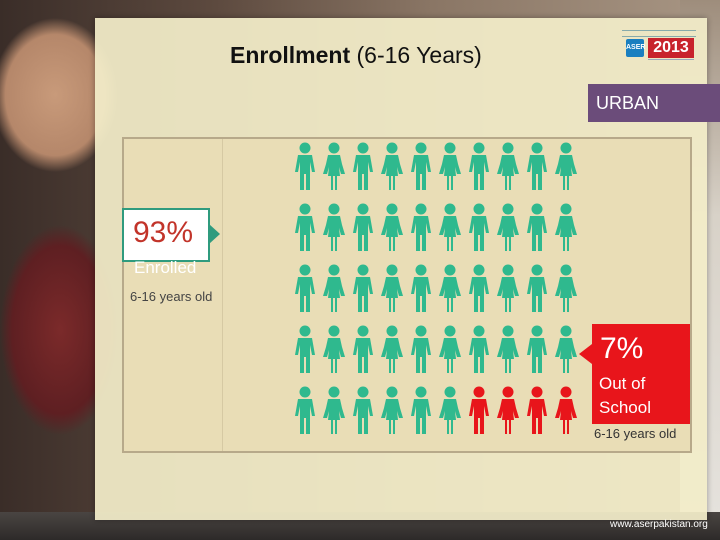 The image size is (720, 540). I want to click on enrolled-age: 6-16 years old, so click(171, 296).